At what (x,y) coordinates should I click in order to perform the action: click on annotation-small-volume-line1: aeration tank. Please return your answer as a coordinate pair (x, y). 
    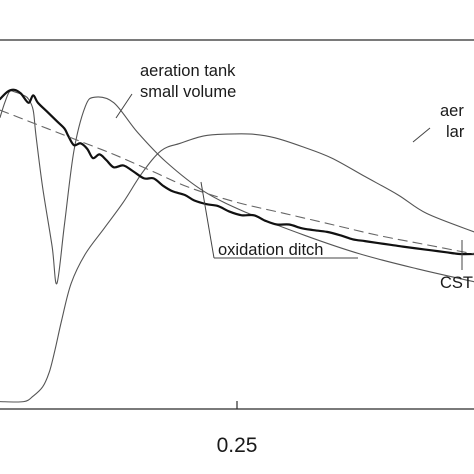
    Looking at the image, I should click on (188, 71).